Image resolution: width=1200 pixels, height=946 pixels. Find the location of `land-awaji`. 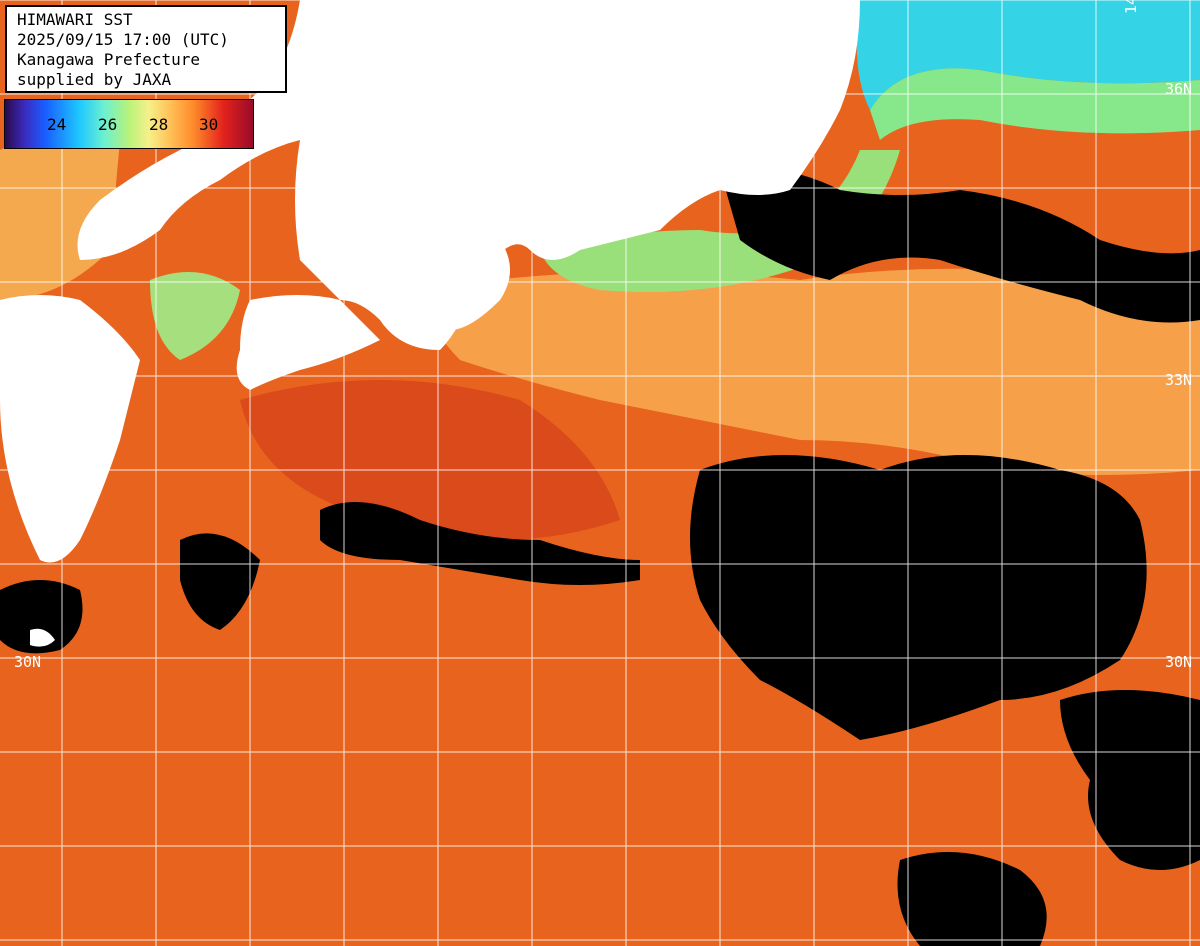

land-awaji is located at coordinates (400, 253).